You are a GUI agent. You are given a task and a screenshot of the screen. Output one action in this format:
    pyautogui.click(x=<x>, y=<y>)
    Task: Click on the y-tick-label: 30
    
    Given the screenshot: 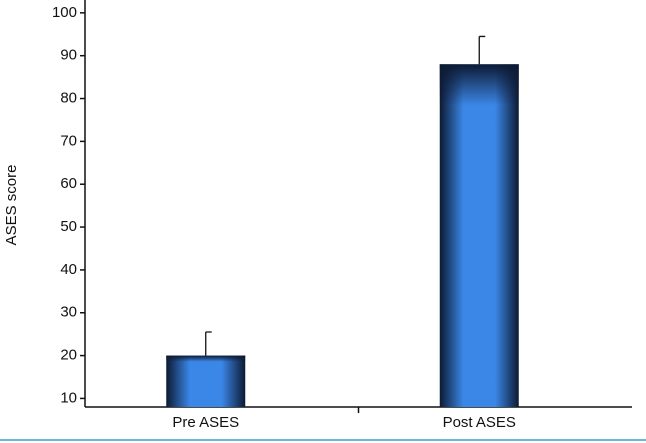 What is the action you would take?
    pyautogui.click(x=68, y=312)
    